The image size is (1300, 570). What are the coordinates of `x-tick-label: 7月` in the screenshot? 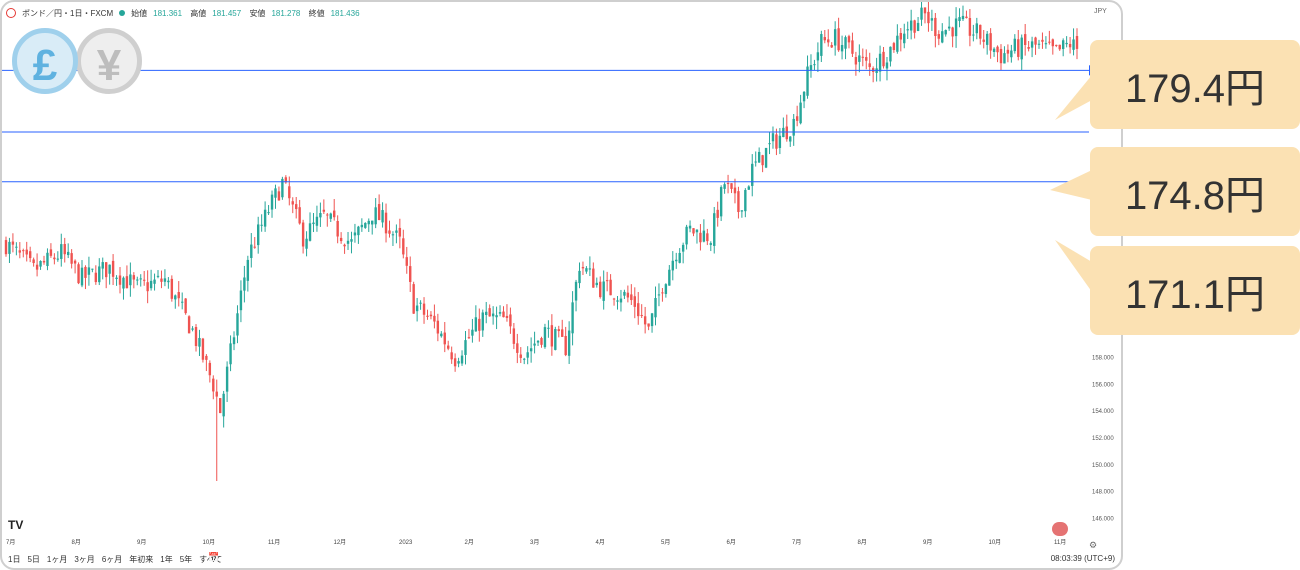 It's located at (796, 542).